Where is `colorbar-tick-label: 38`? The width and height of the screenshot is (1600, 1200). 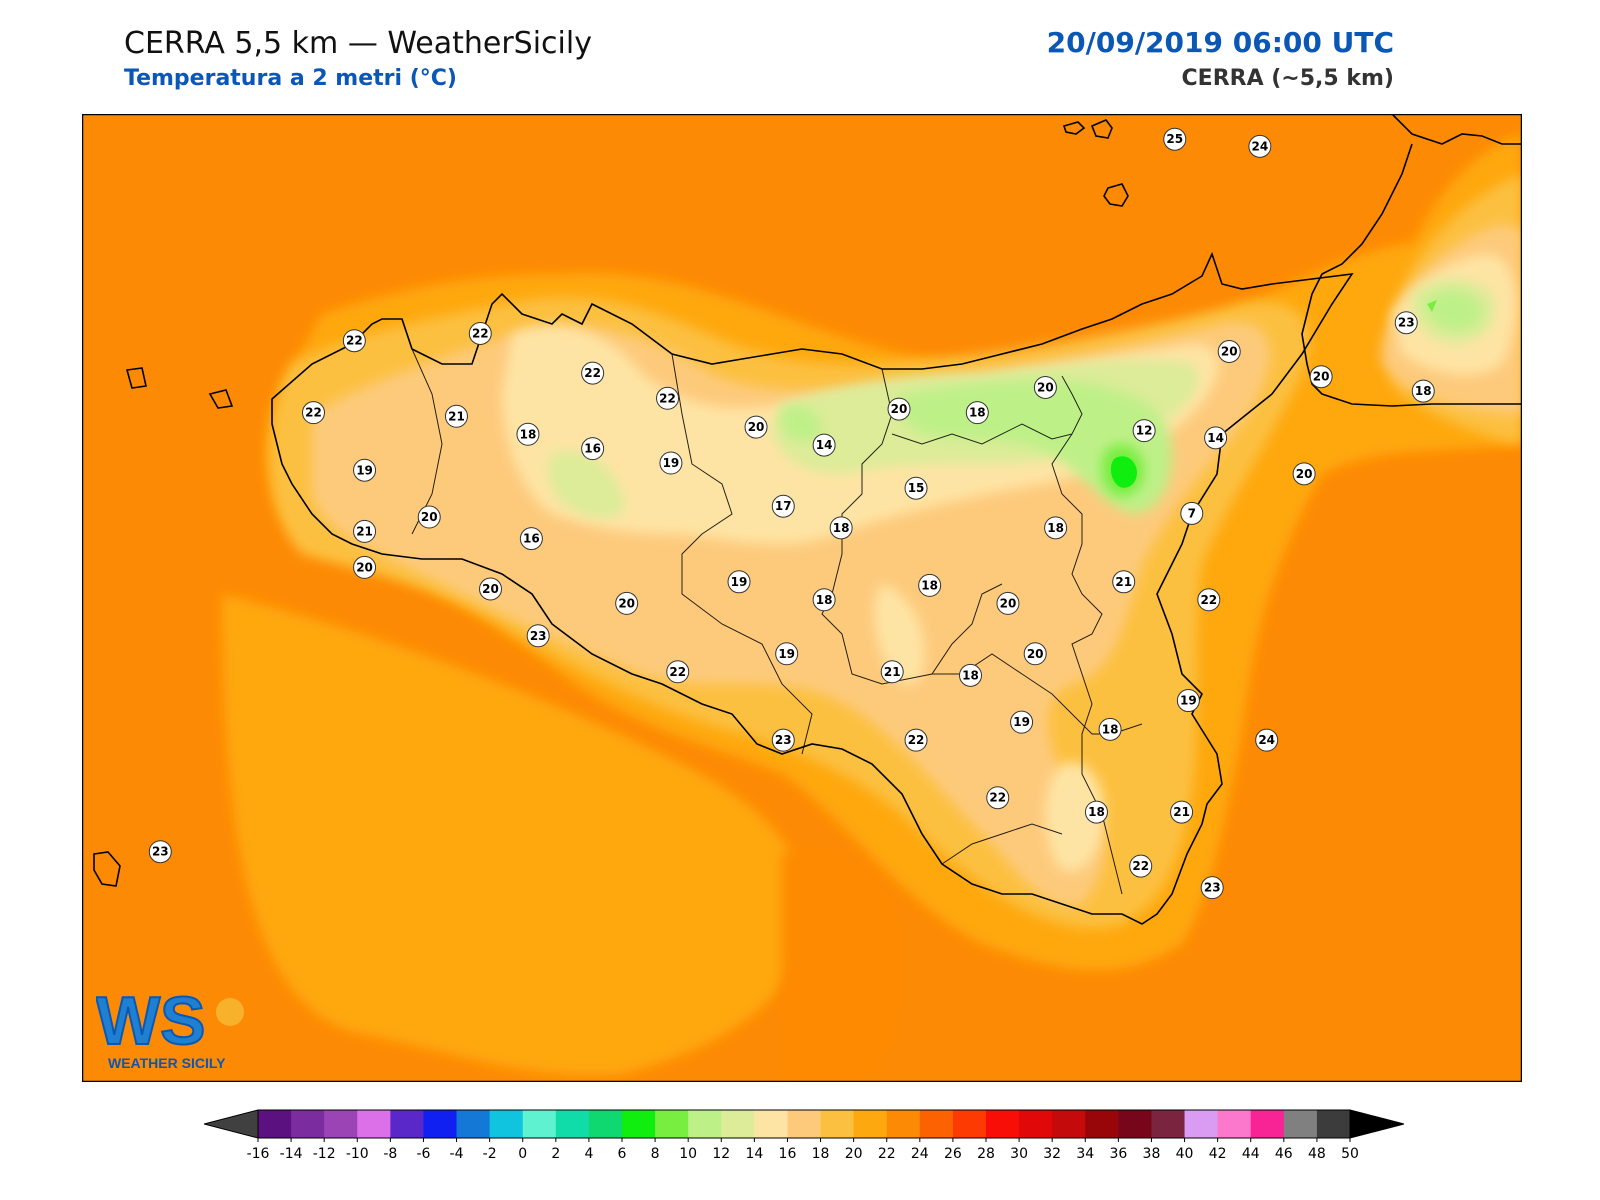 colorbar-tick-label: 38 is located at coordinates (1152, 1154).